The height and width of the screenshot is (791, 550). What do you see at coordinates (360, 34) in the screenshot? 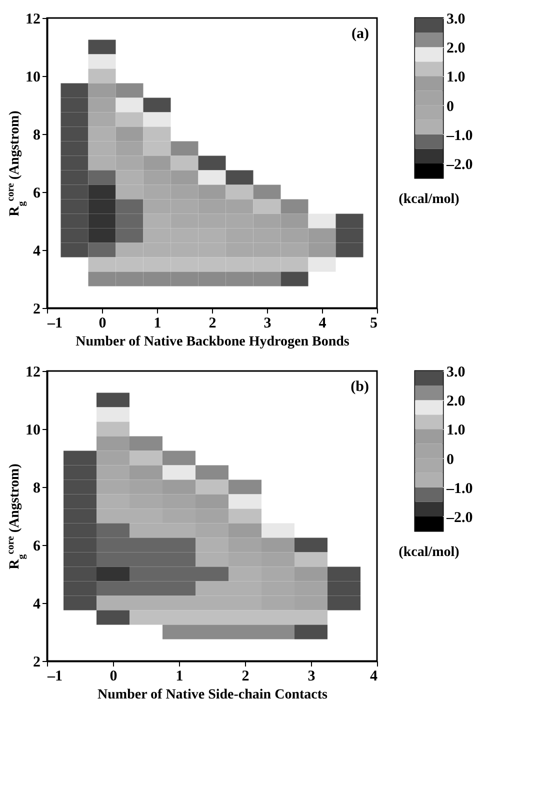
I see `annotation: (a)` at bounding box center [360, 34].